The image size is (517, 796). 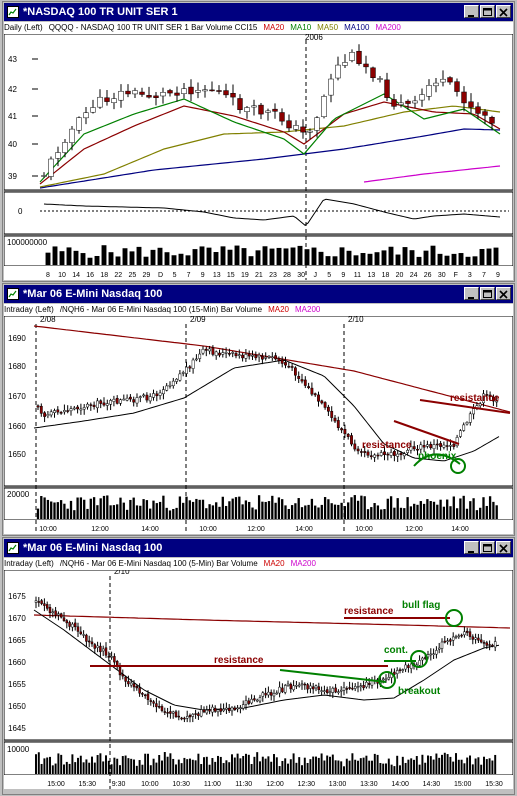 What do you see at coordinates (62, 275) in the screenshot?
I see `x-tick-label: 10` at bounding box center [62, 275].